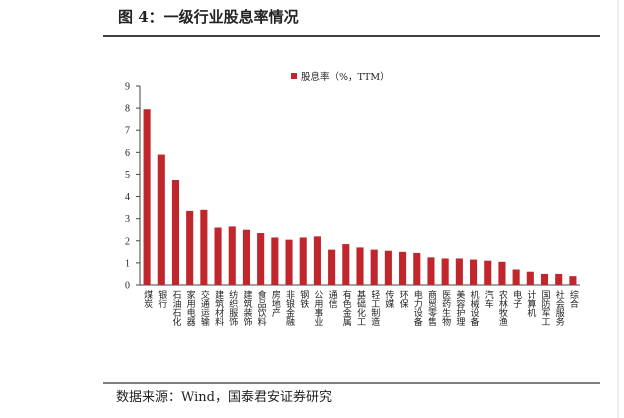 Image resolution: width=624 pixels, height=418 pixels. What do you see at coordinates (127, 263) in the screenshot?
I see `y-tick-label: 1` at bounding box center [127, 263].